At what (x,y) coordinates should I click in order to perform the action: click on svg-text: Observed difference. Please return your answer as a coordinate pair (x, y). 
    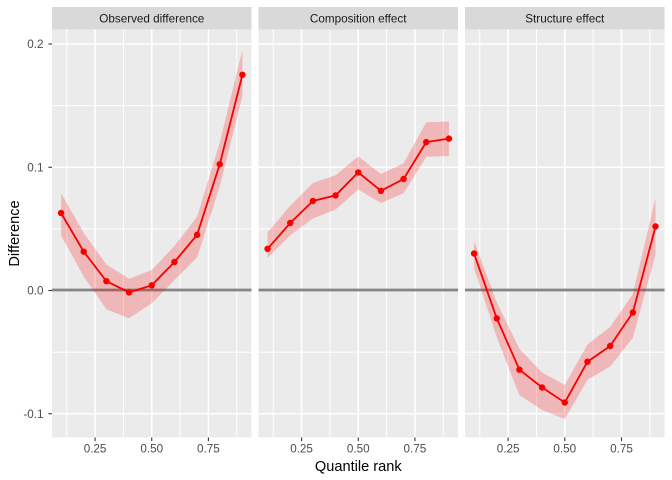
    Looking at the image, I should click on (151, 18).